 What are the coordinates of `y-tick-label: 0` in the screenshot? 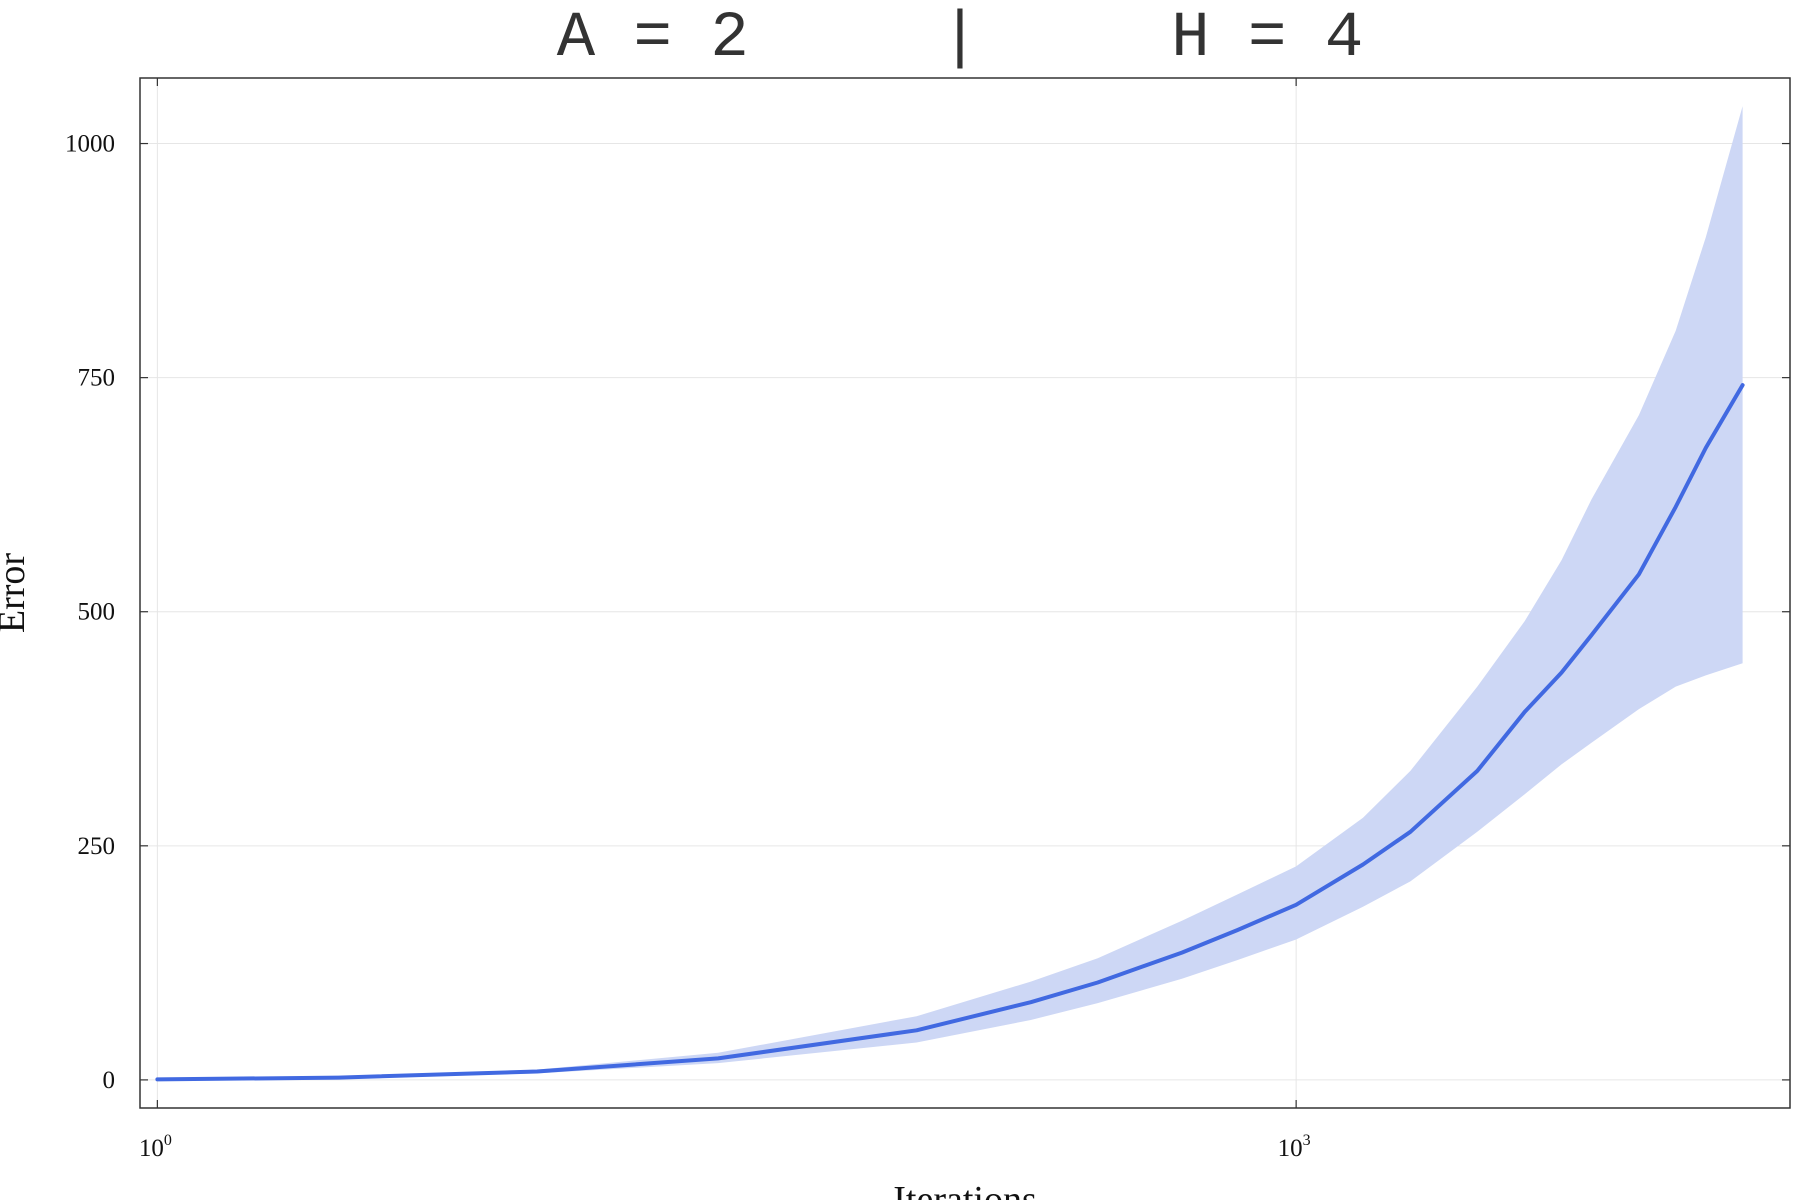 It's located at (109, 1080).